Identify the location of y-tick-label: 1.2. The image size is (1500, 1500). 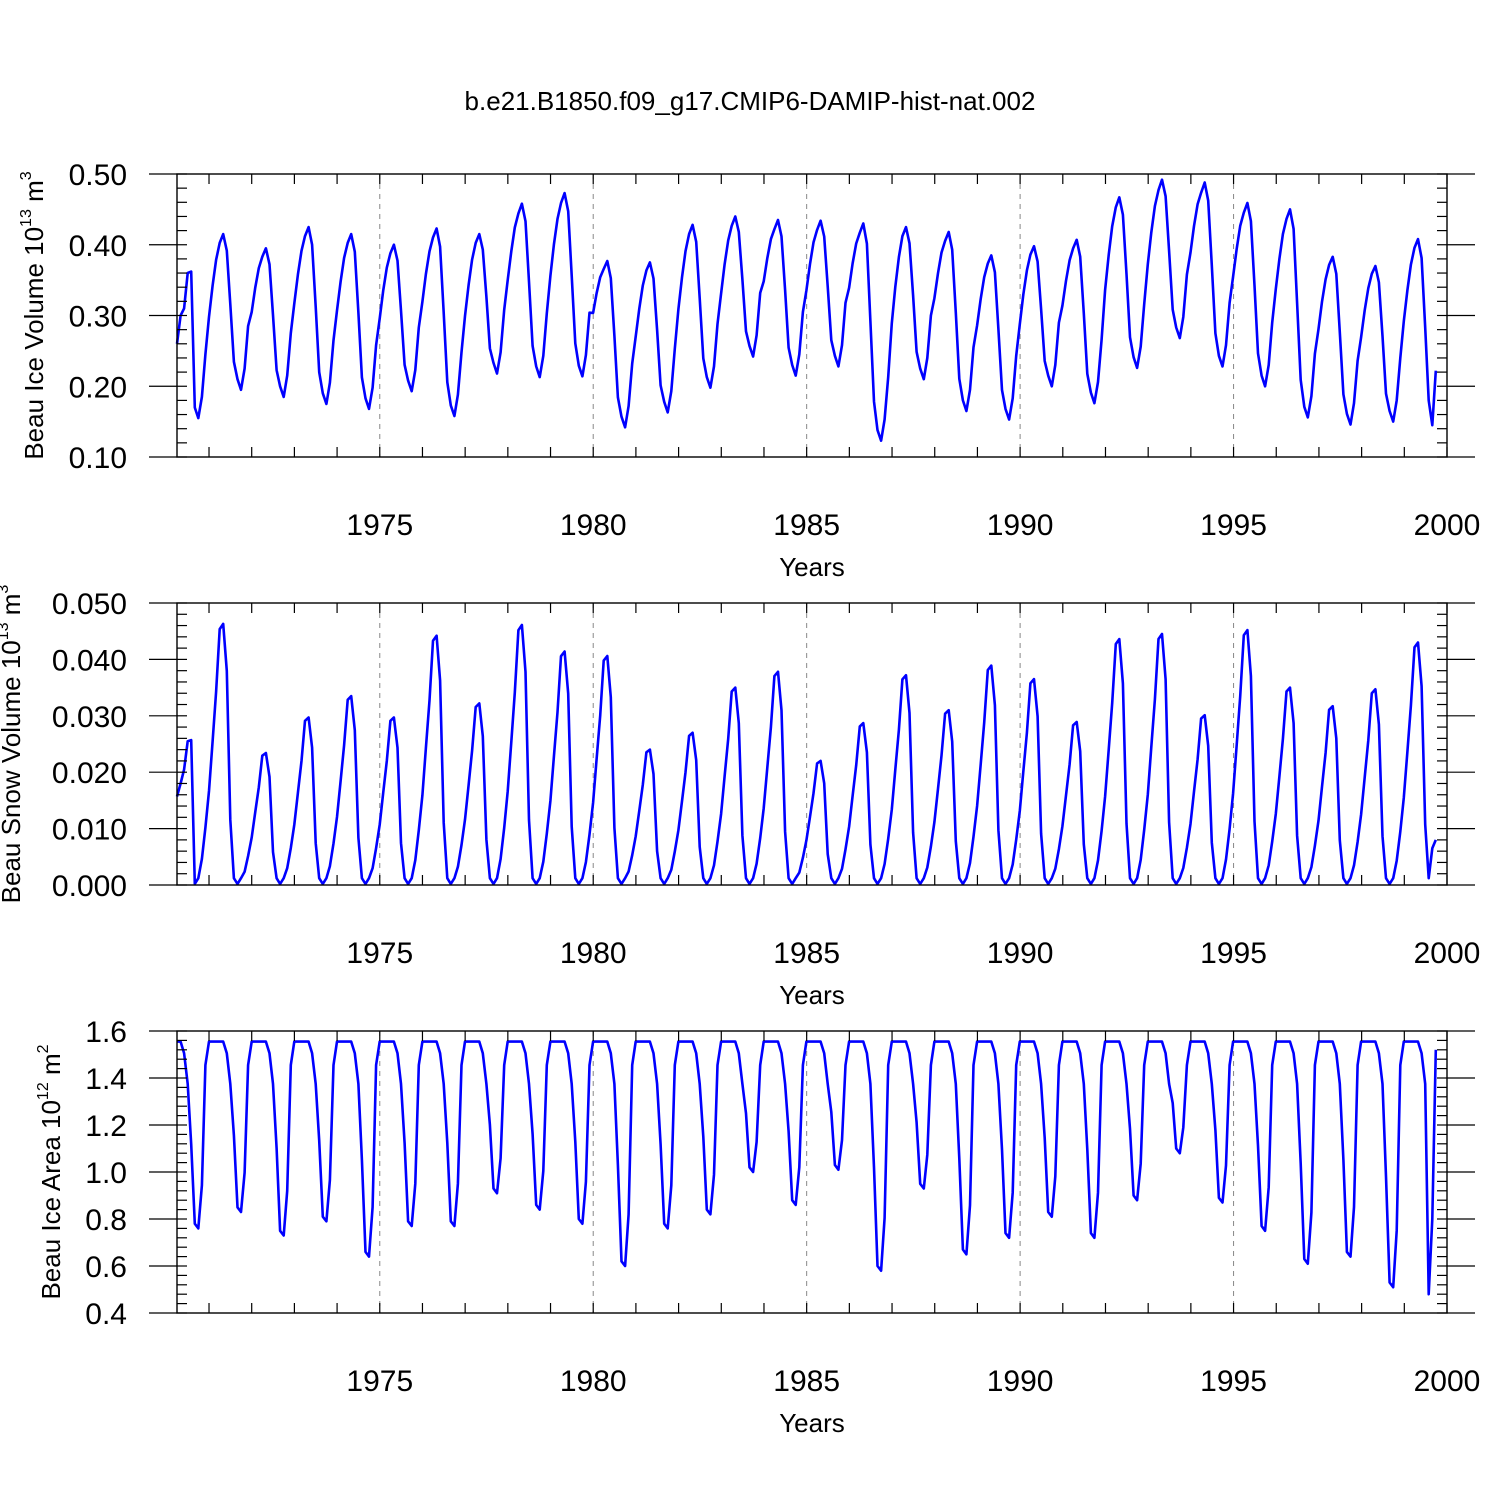
(106, 1126).